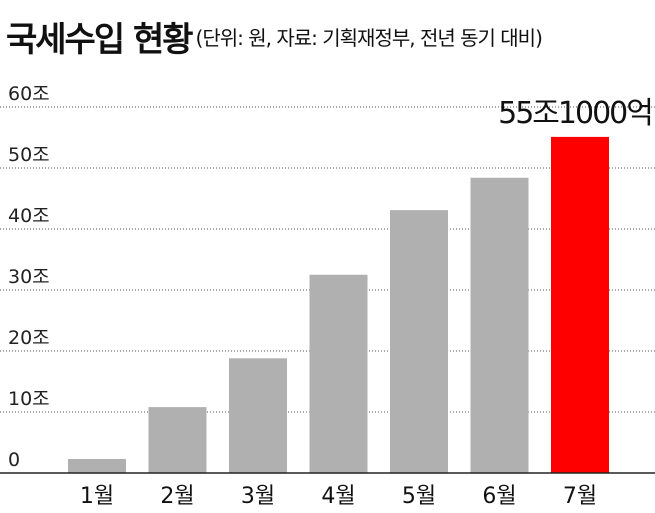 The height and width of the screenshot is (513, 655). I want to click on x-tick-label: 4월, so click(338, 496).